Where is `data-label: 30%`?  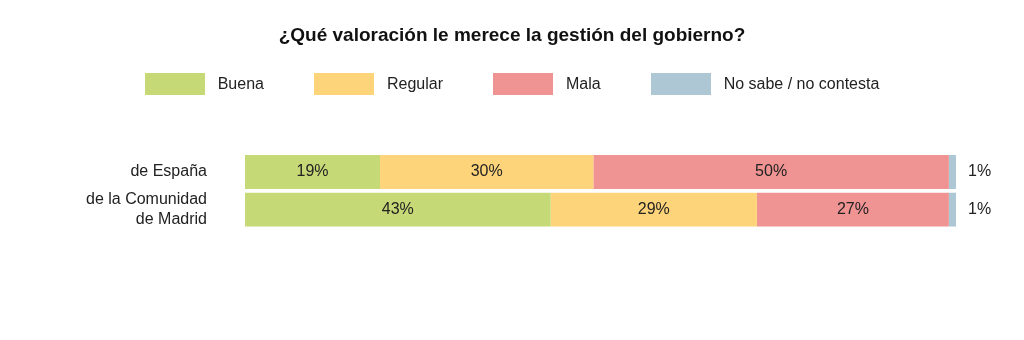 data-label: 30% is located at coordinates (486, 171).